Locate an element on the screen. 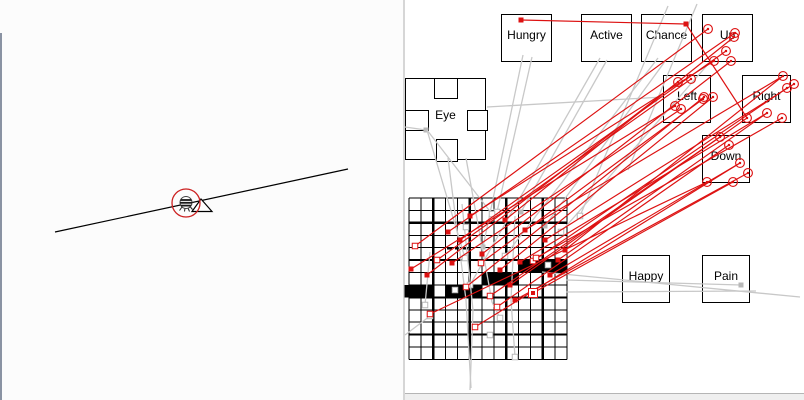 The height and width of the screenshot is (400, 804). node-box-down: Down is located at coordinates (726, 159).